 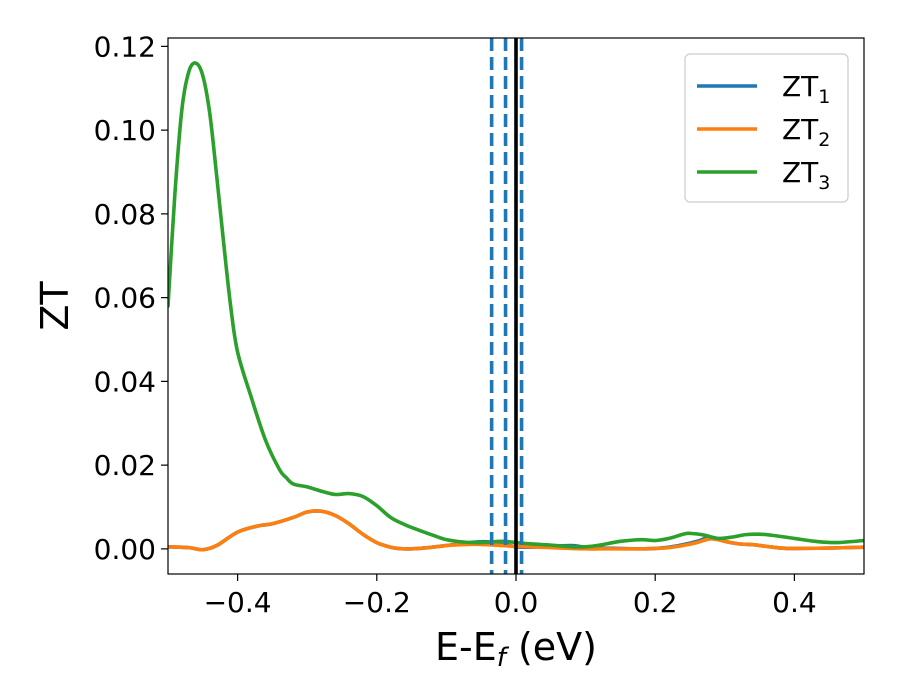 I want to click on y-tick-label: 0.08, so click(x=125, y=214).